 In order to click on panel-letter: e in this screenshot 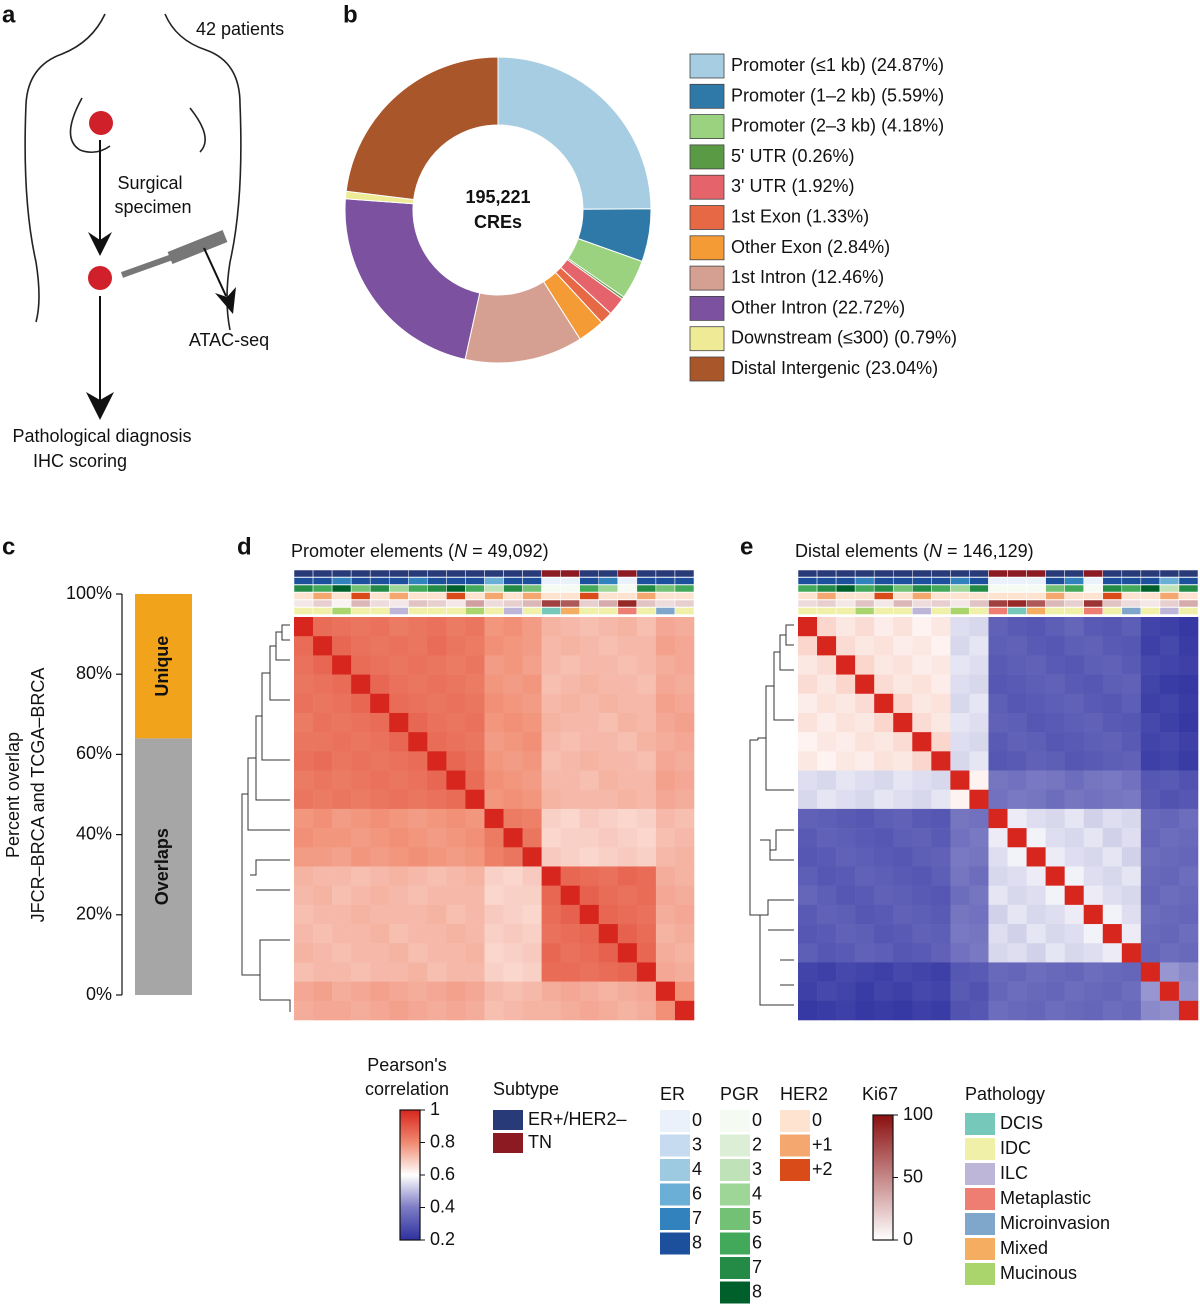, I will do `click(746, 546)`.